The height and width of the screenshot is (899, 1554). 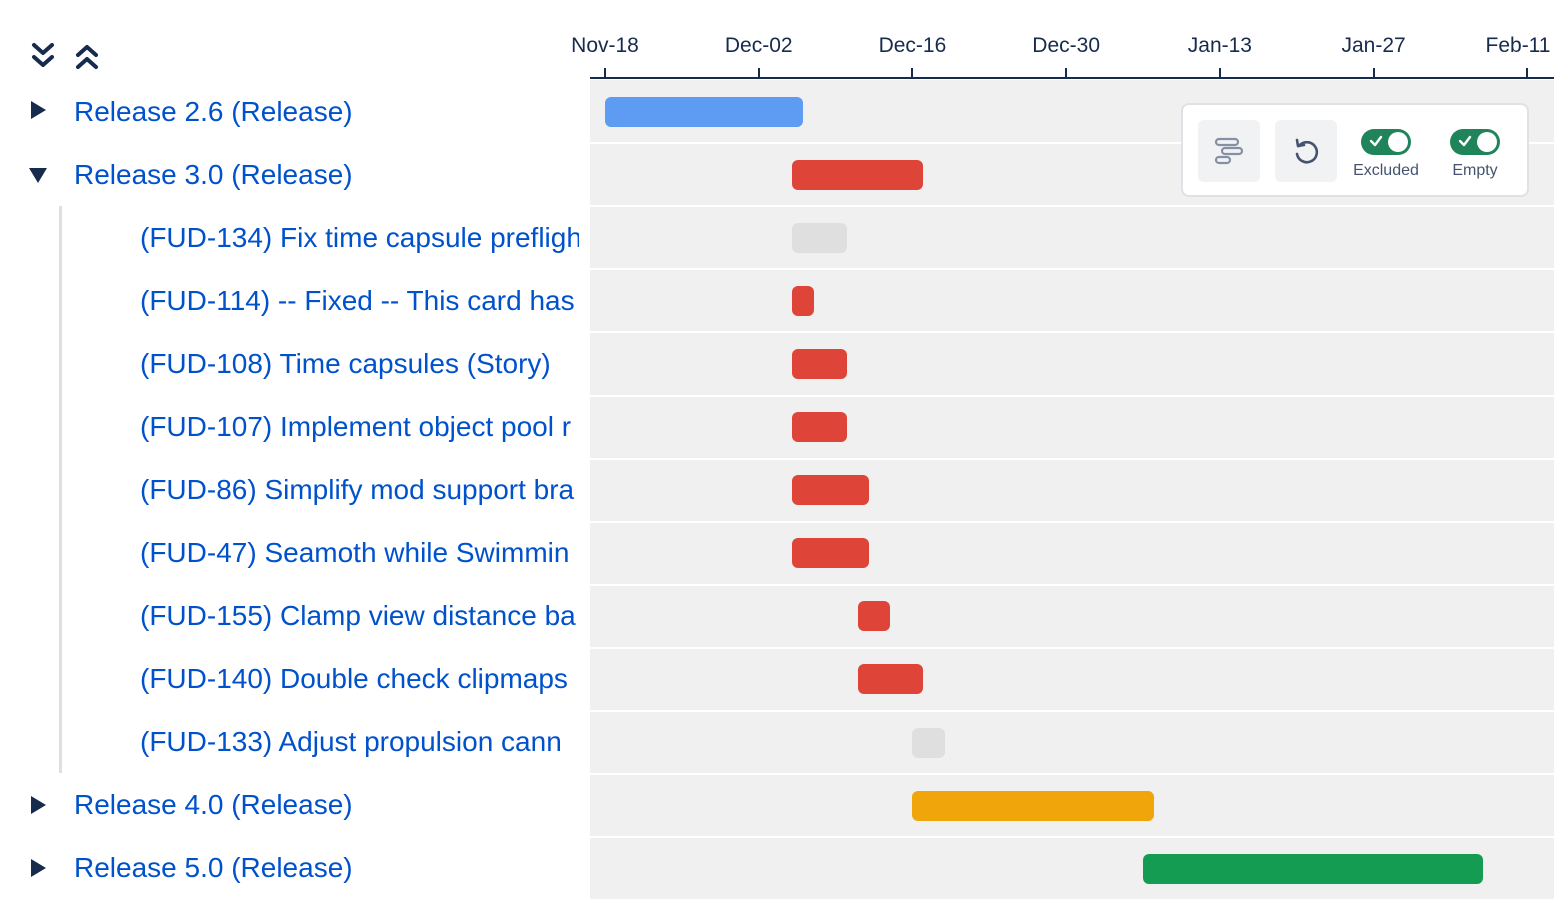 What do you see at coordinates (1386, 142) in the screenshot?
I see `excluded-toggle` at bounding box center [1386, 142].